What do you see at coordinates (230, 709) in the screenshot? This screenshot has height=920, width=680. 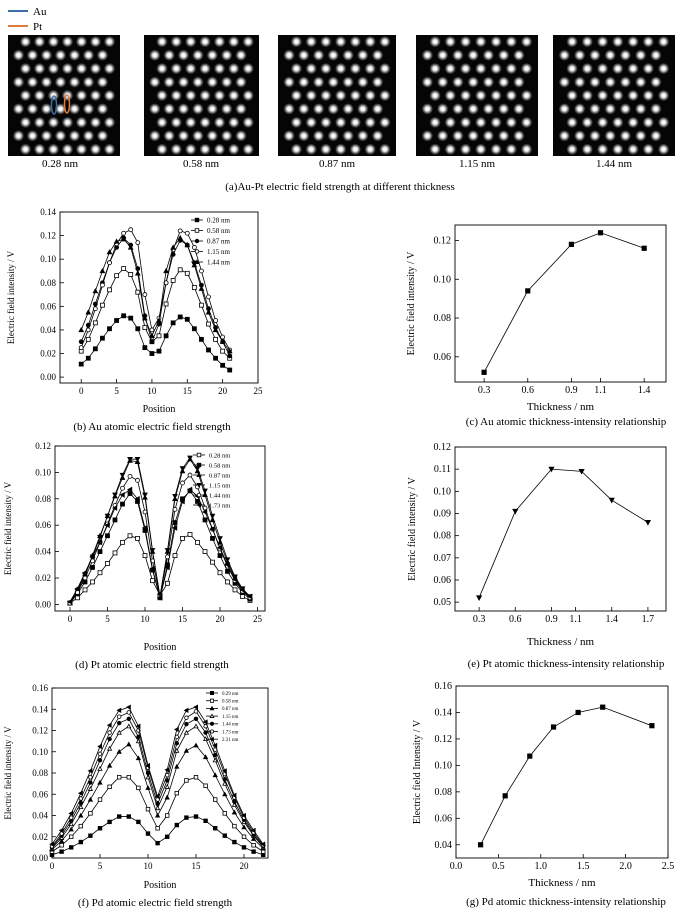 I see `legend-label: 0.87 nm` at bounding box center [230, 709].